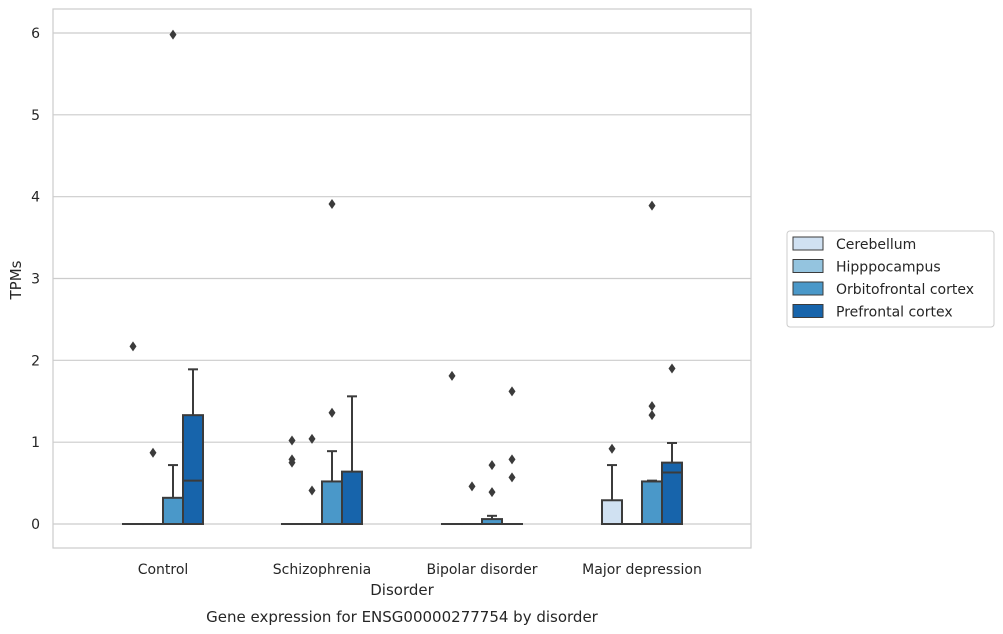 The image size is (1003, 634). Describe the element at coordinates (16, 280) in the screenshot. I see `y-axis-title: TPMs` at that location.